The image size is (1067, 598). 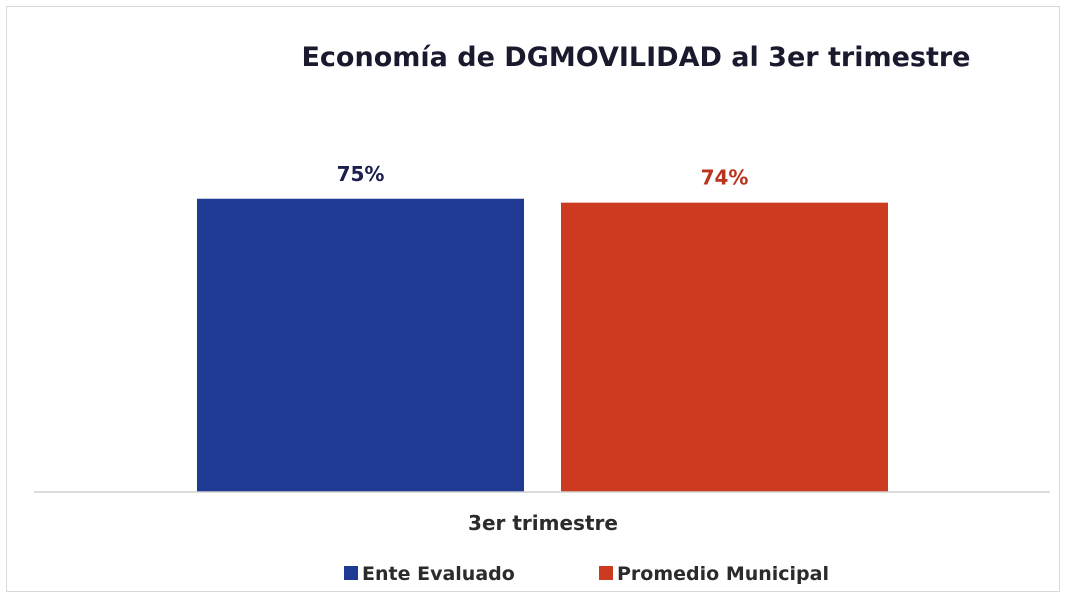 What do you see at coordinates (723, 574) in the screenshot?
I see `legend-label-promedio-municipal: Promedio Municipal` at bounding box center [723, 574].